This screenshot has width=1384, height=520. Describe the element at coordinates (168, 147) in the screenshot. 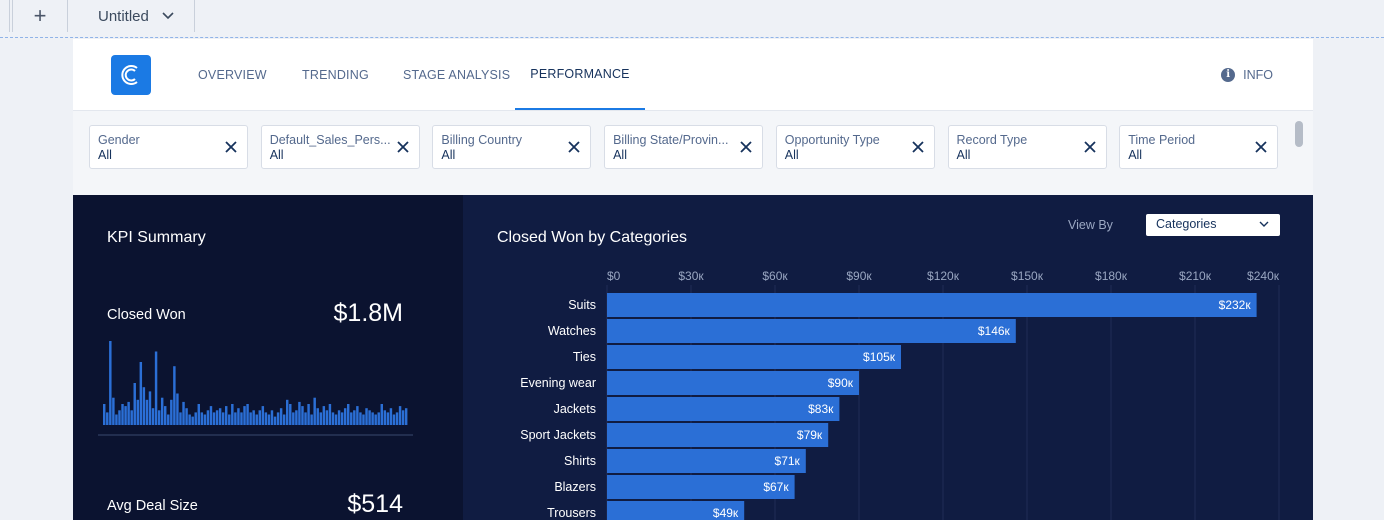

I see `filter-0: Gender All` at that location.